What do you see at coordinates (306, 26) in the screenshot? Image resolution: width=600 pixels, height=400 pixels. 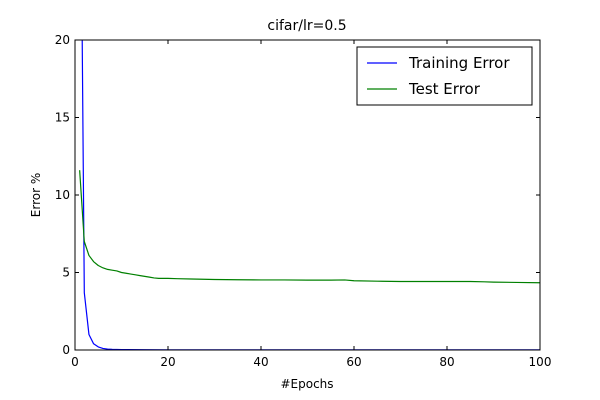 I see `chart-title: cifar/lr=0.5` at bounding box center [306, 26].